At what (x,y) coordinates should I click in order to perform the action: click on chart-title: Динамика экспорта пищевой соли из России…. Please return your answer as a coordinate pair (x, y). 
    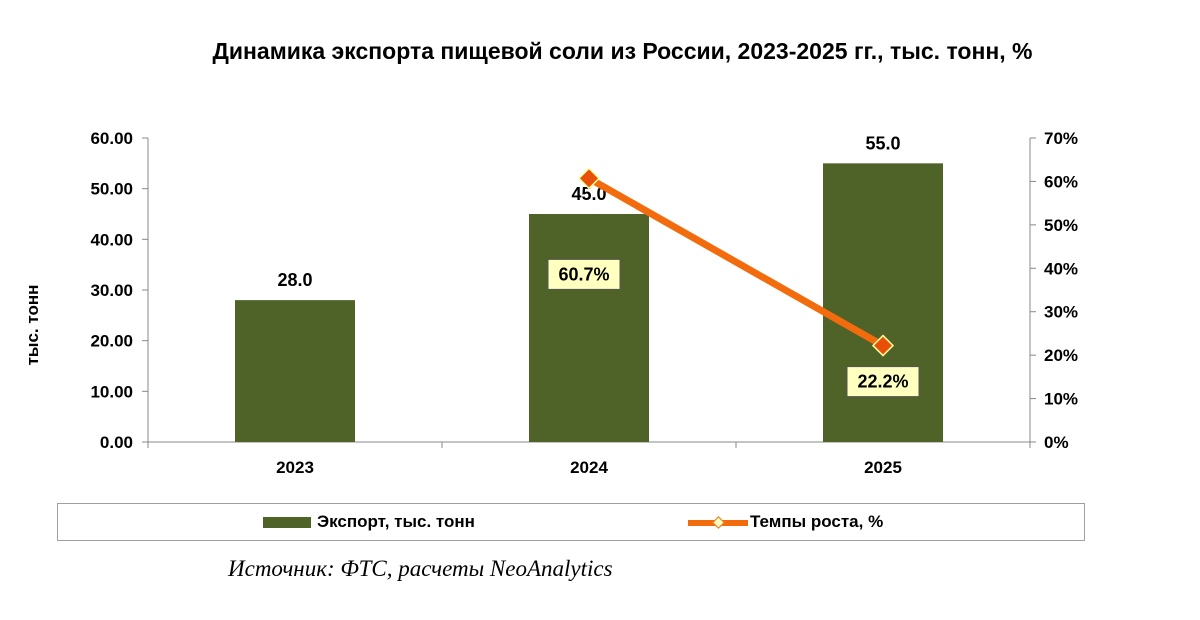
    Looking at the image, I should click on (622, 51).